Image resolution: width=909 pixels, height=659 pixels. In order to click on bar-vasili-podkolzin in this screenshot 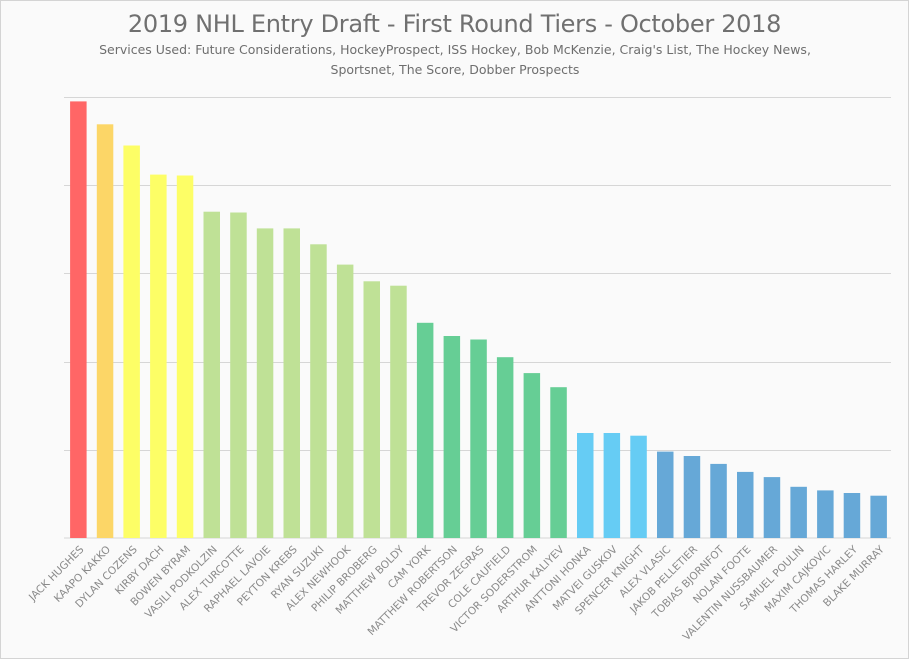, I will do `click(211, 374)`.